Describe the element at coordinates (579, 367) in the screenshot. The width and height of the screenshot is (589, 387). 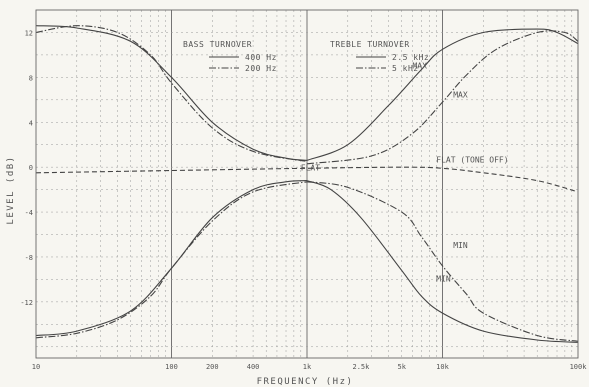
I see `x-tick-label: 100k` at that location.